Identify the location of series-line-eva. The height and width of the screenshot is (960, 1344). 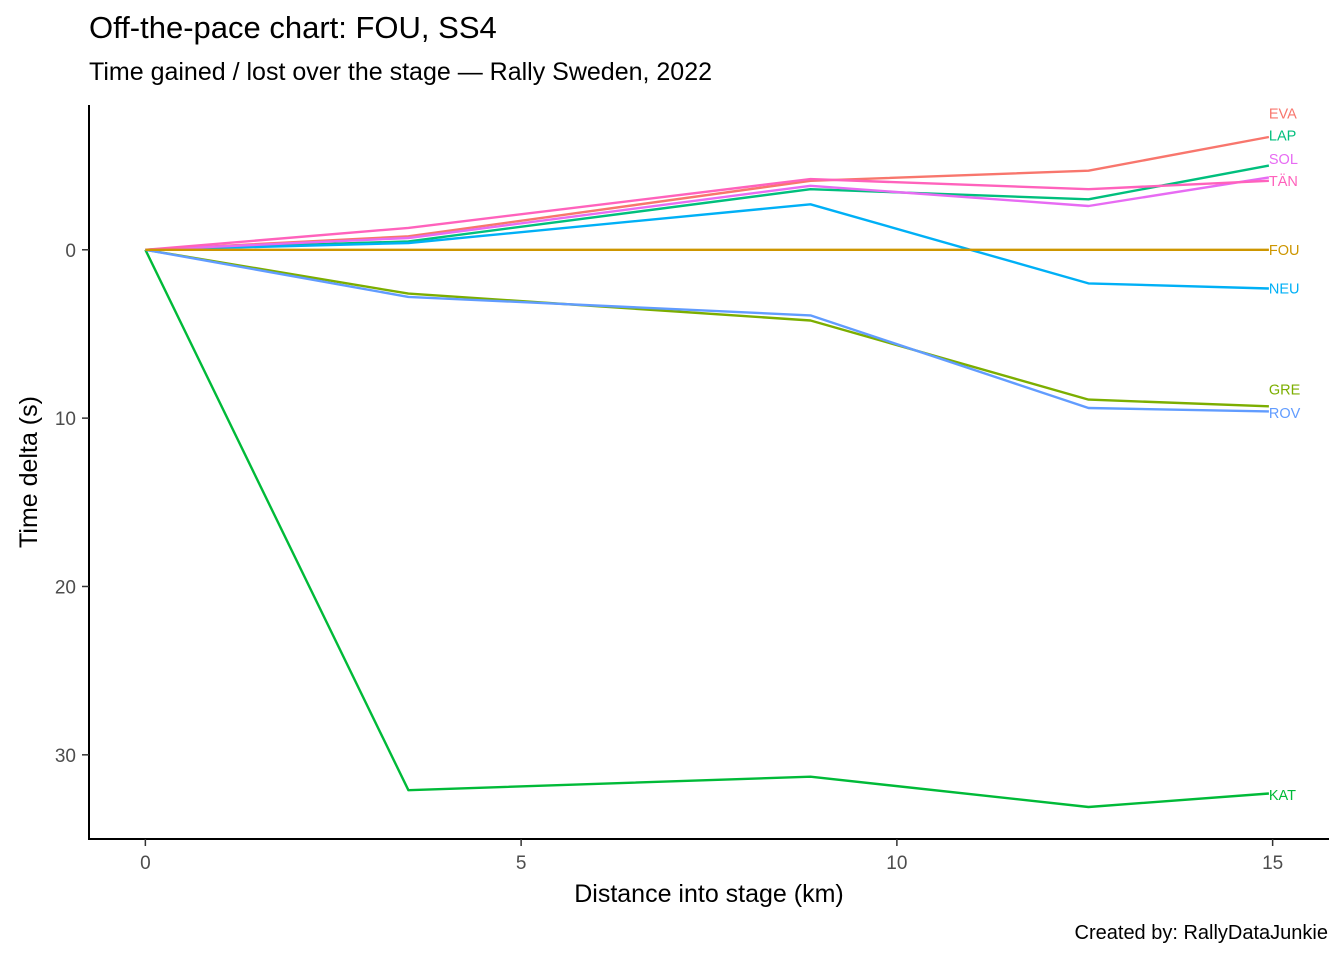
(707, 193).